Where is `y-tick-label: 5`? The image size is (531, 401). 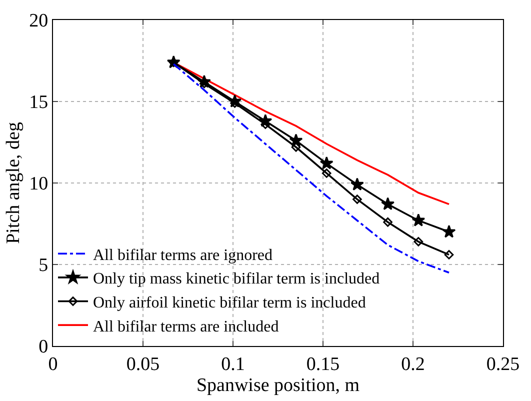 y-tick-label: 5 is located at coordinates (43, 265).